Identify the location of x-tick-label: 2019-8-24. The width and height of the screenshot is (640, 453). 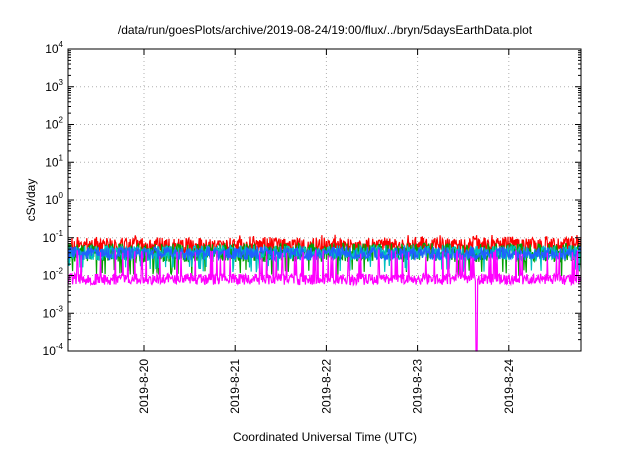
(509, 386).